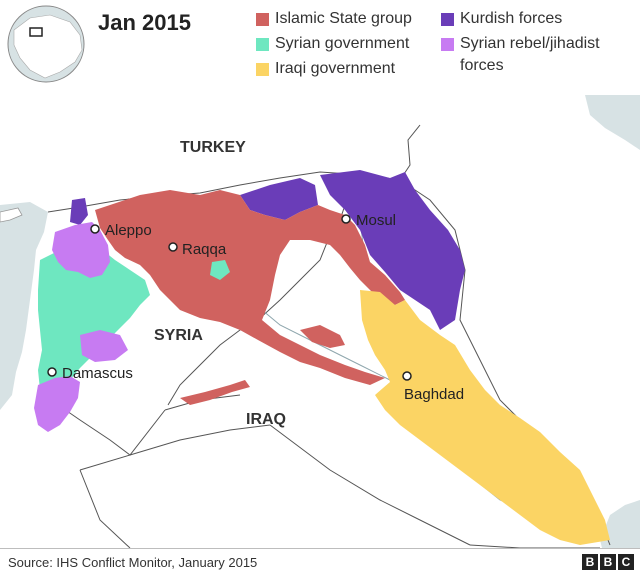 Image resolution: width=640 pixels, height=580 pixels. I want to click on rebel-region-north, so click(81, 250).